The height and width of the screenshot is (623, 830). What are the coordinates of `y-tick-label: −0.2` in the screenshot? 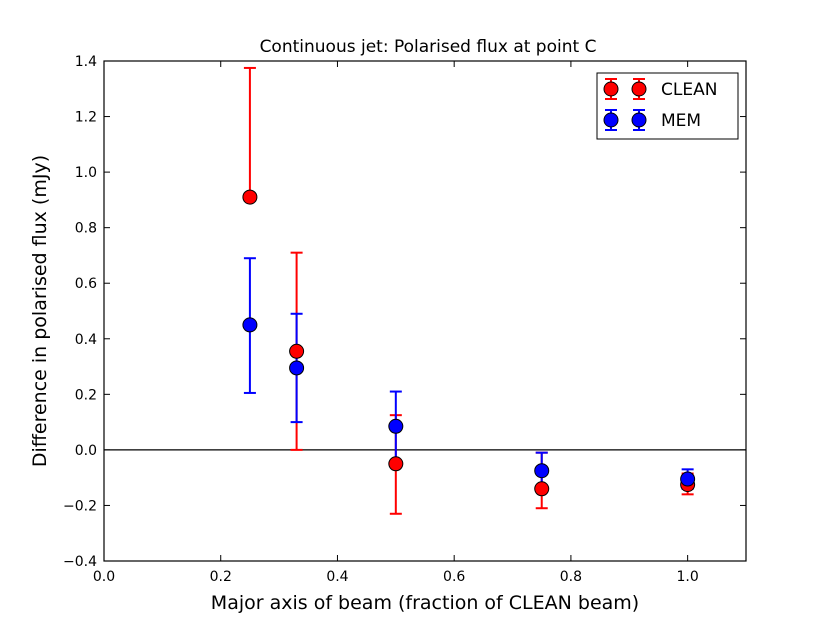 It's located at (80, 506).